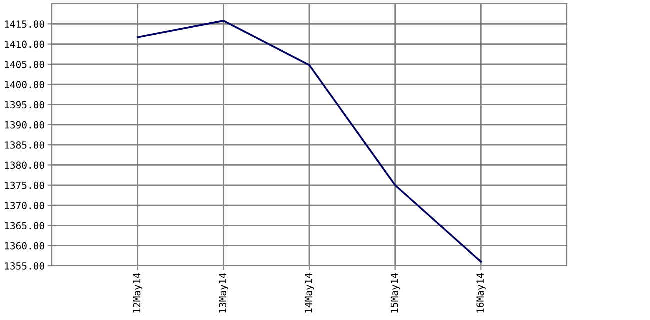 This screenshot has width=650, height=320. What do you see at coordinates (24, 226) in the screenshot?
I see `y-tick-label: 1365.00` at bounding box center [24, 226].